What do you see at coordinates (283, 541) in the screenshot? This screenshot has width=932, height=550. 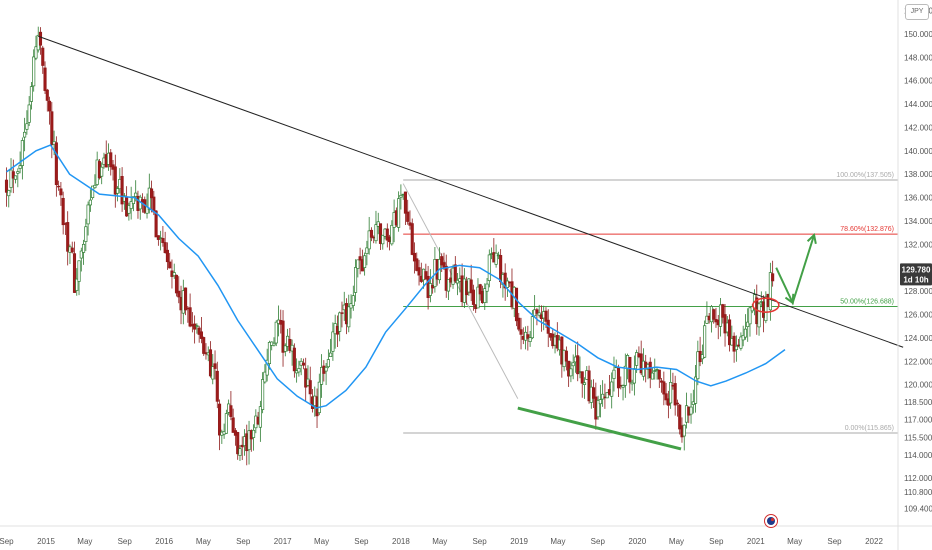 I see `time-tick-label: 2017` at bounding box center [283, 541].